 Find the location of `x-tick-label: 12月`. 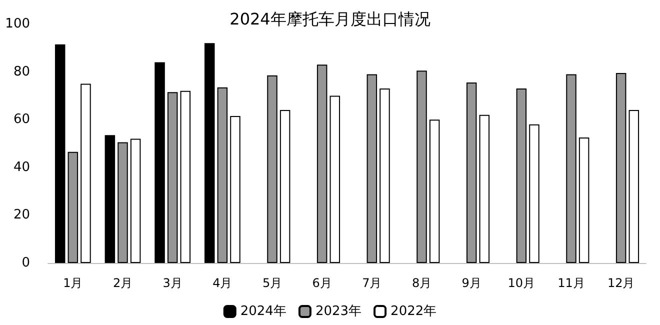

x-tick-label: 12月 is located at coordinates (621, 283).